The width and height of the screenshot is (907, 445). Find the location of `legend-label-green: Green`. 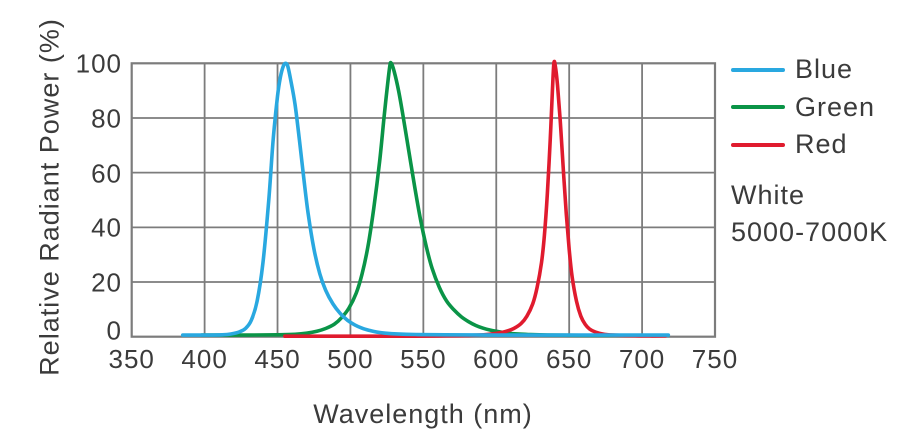

legend-label-green: Green is located at coordinates (835, 106).